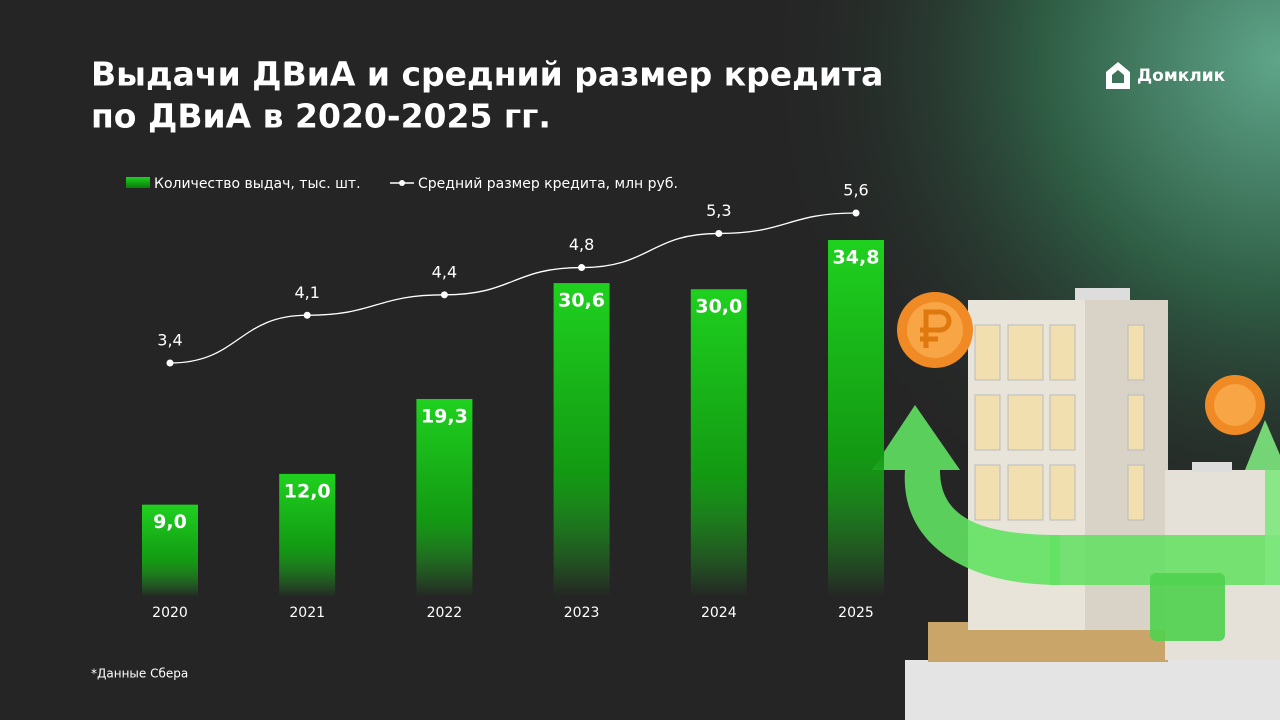  Describe the element at coordinates (139, 674) in the screenshot. I see `footnote: *Данные Сбера` at that location.